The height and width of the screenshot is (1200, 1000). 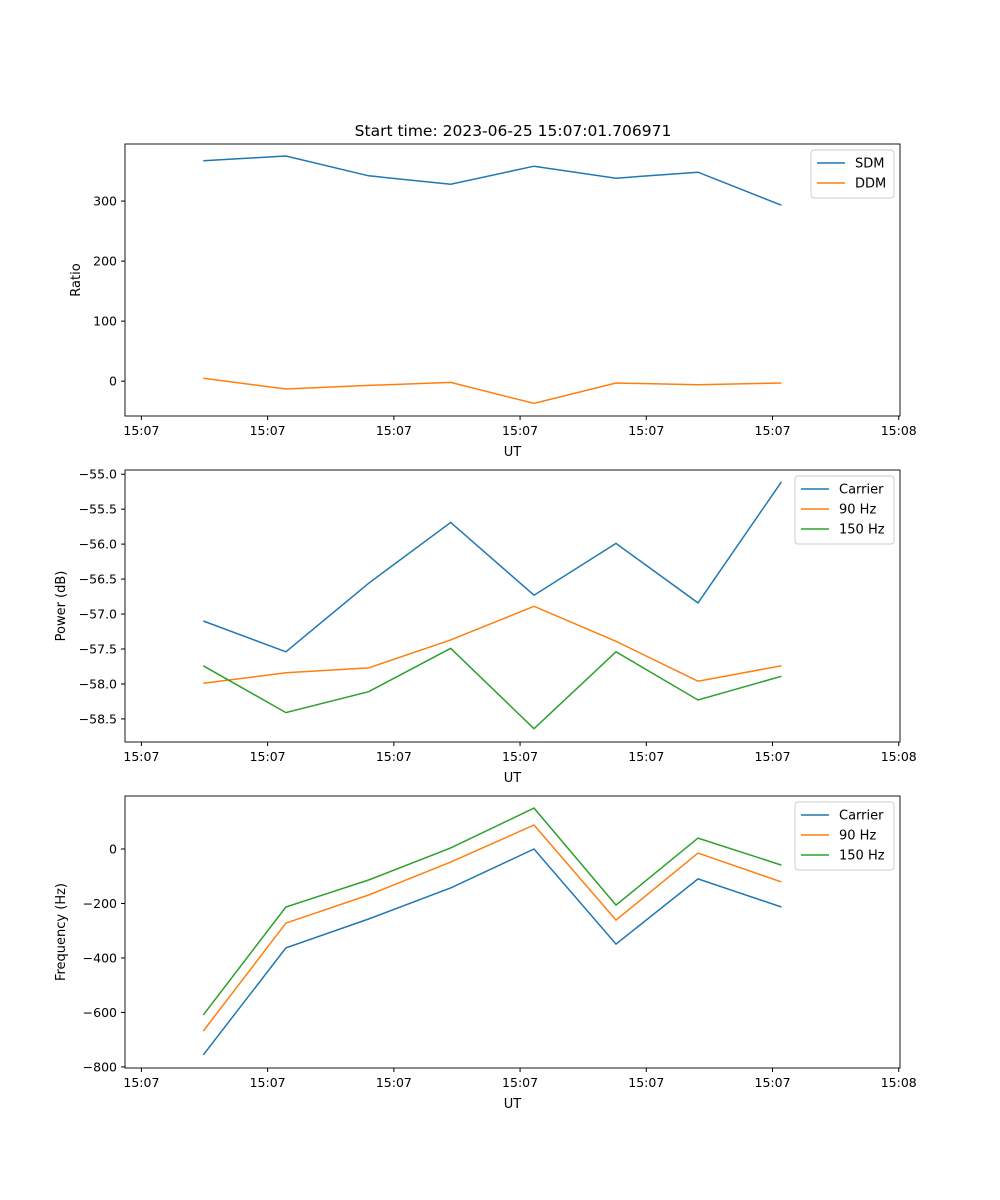 I want to click on y-tick-label: 100, so click(x=105, y=321).